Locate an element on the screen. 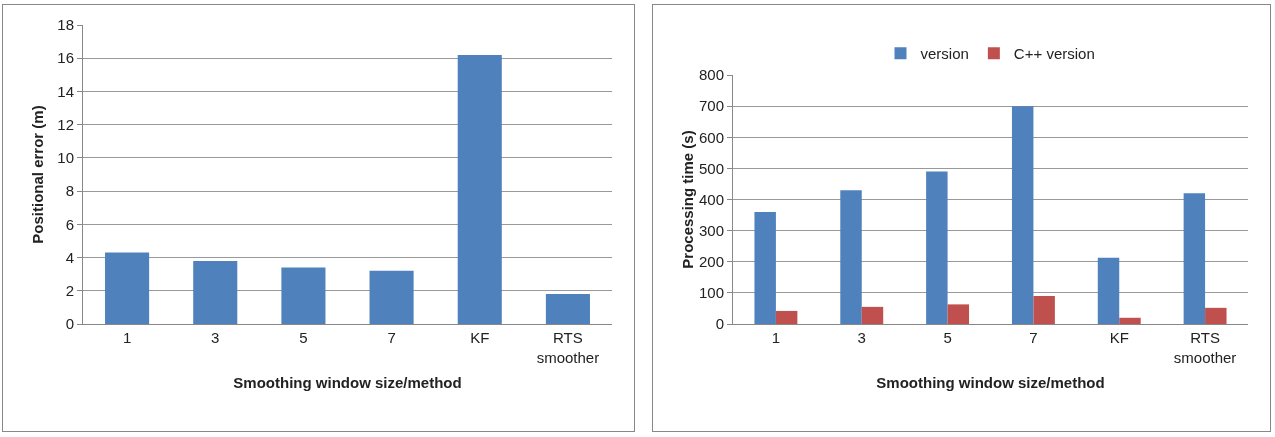 The height and width of the screenshot is (437, 1275). y-tick-label: 8 is located at coordinates (69, 191).